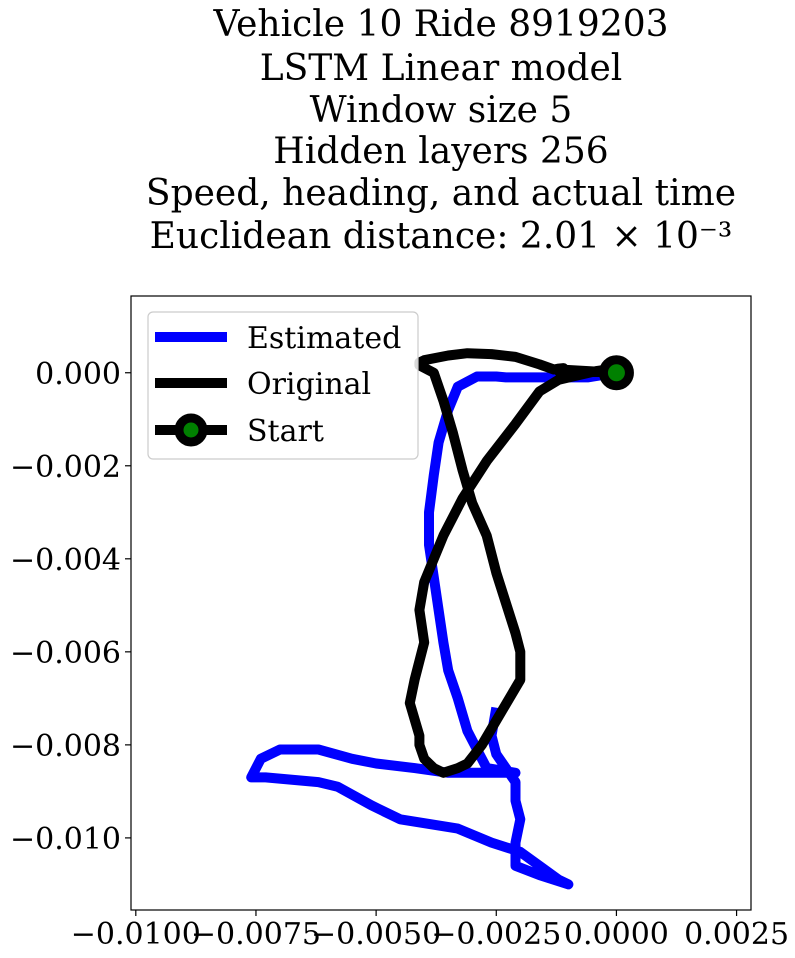  What do you see at coordinates (441, 193) in the screenshot?
I see `title-line: Speed, heading, and actual time` at bounding box center [441, 193].